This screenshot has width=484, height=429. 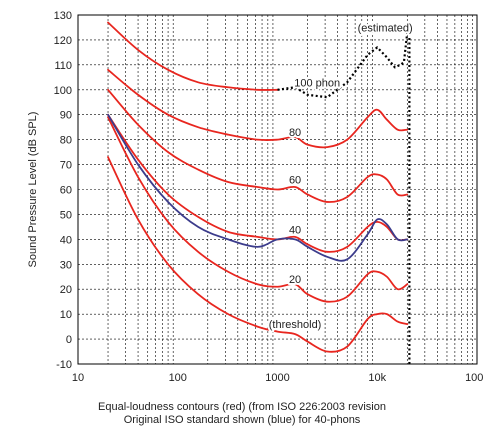 I want to click on annotation-halo: (threshold), so click(x=295, y=325).